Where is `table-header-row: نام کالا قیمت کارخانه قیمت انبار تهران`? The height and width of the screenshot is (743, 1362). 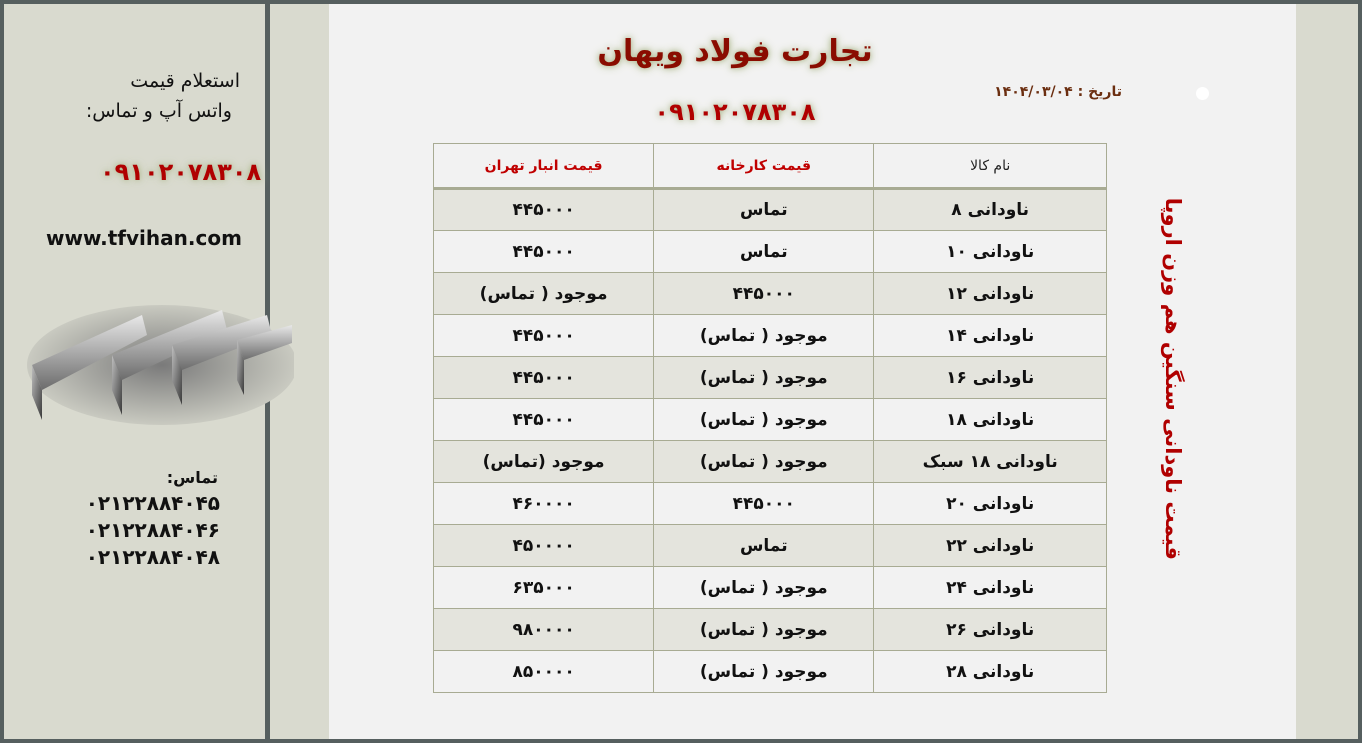 table-header-row: نام کالا قیمت کارخانه قیمت انبار تهران is located at coordinates (769, 166).